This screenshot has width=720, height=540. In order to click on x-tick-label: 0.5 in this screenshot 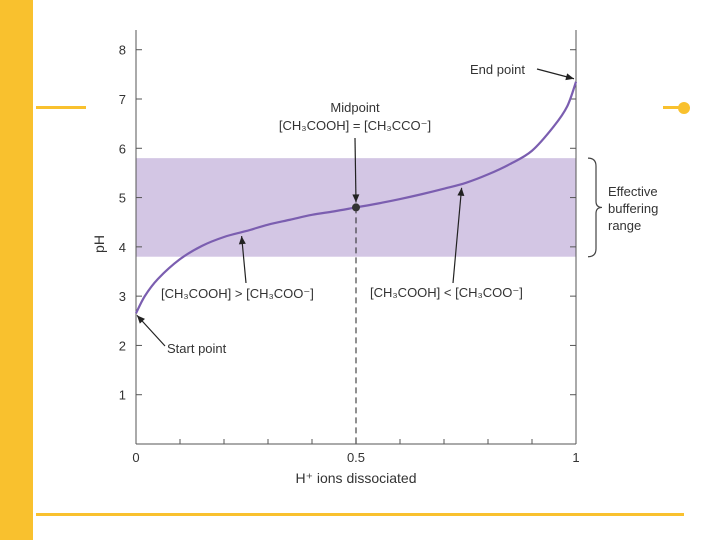, I will do `click(356, 457)`.